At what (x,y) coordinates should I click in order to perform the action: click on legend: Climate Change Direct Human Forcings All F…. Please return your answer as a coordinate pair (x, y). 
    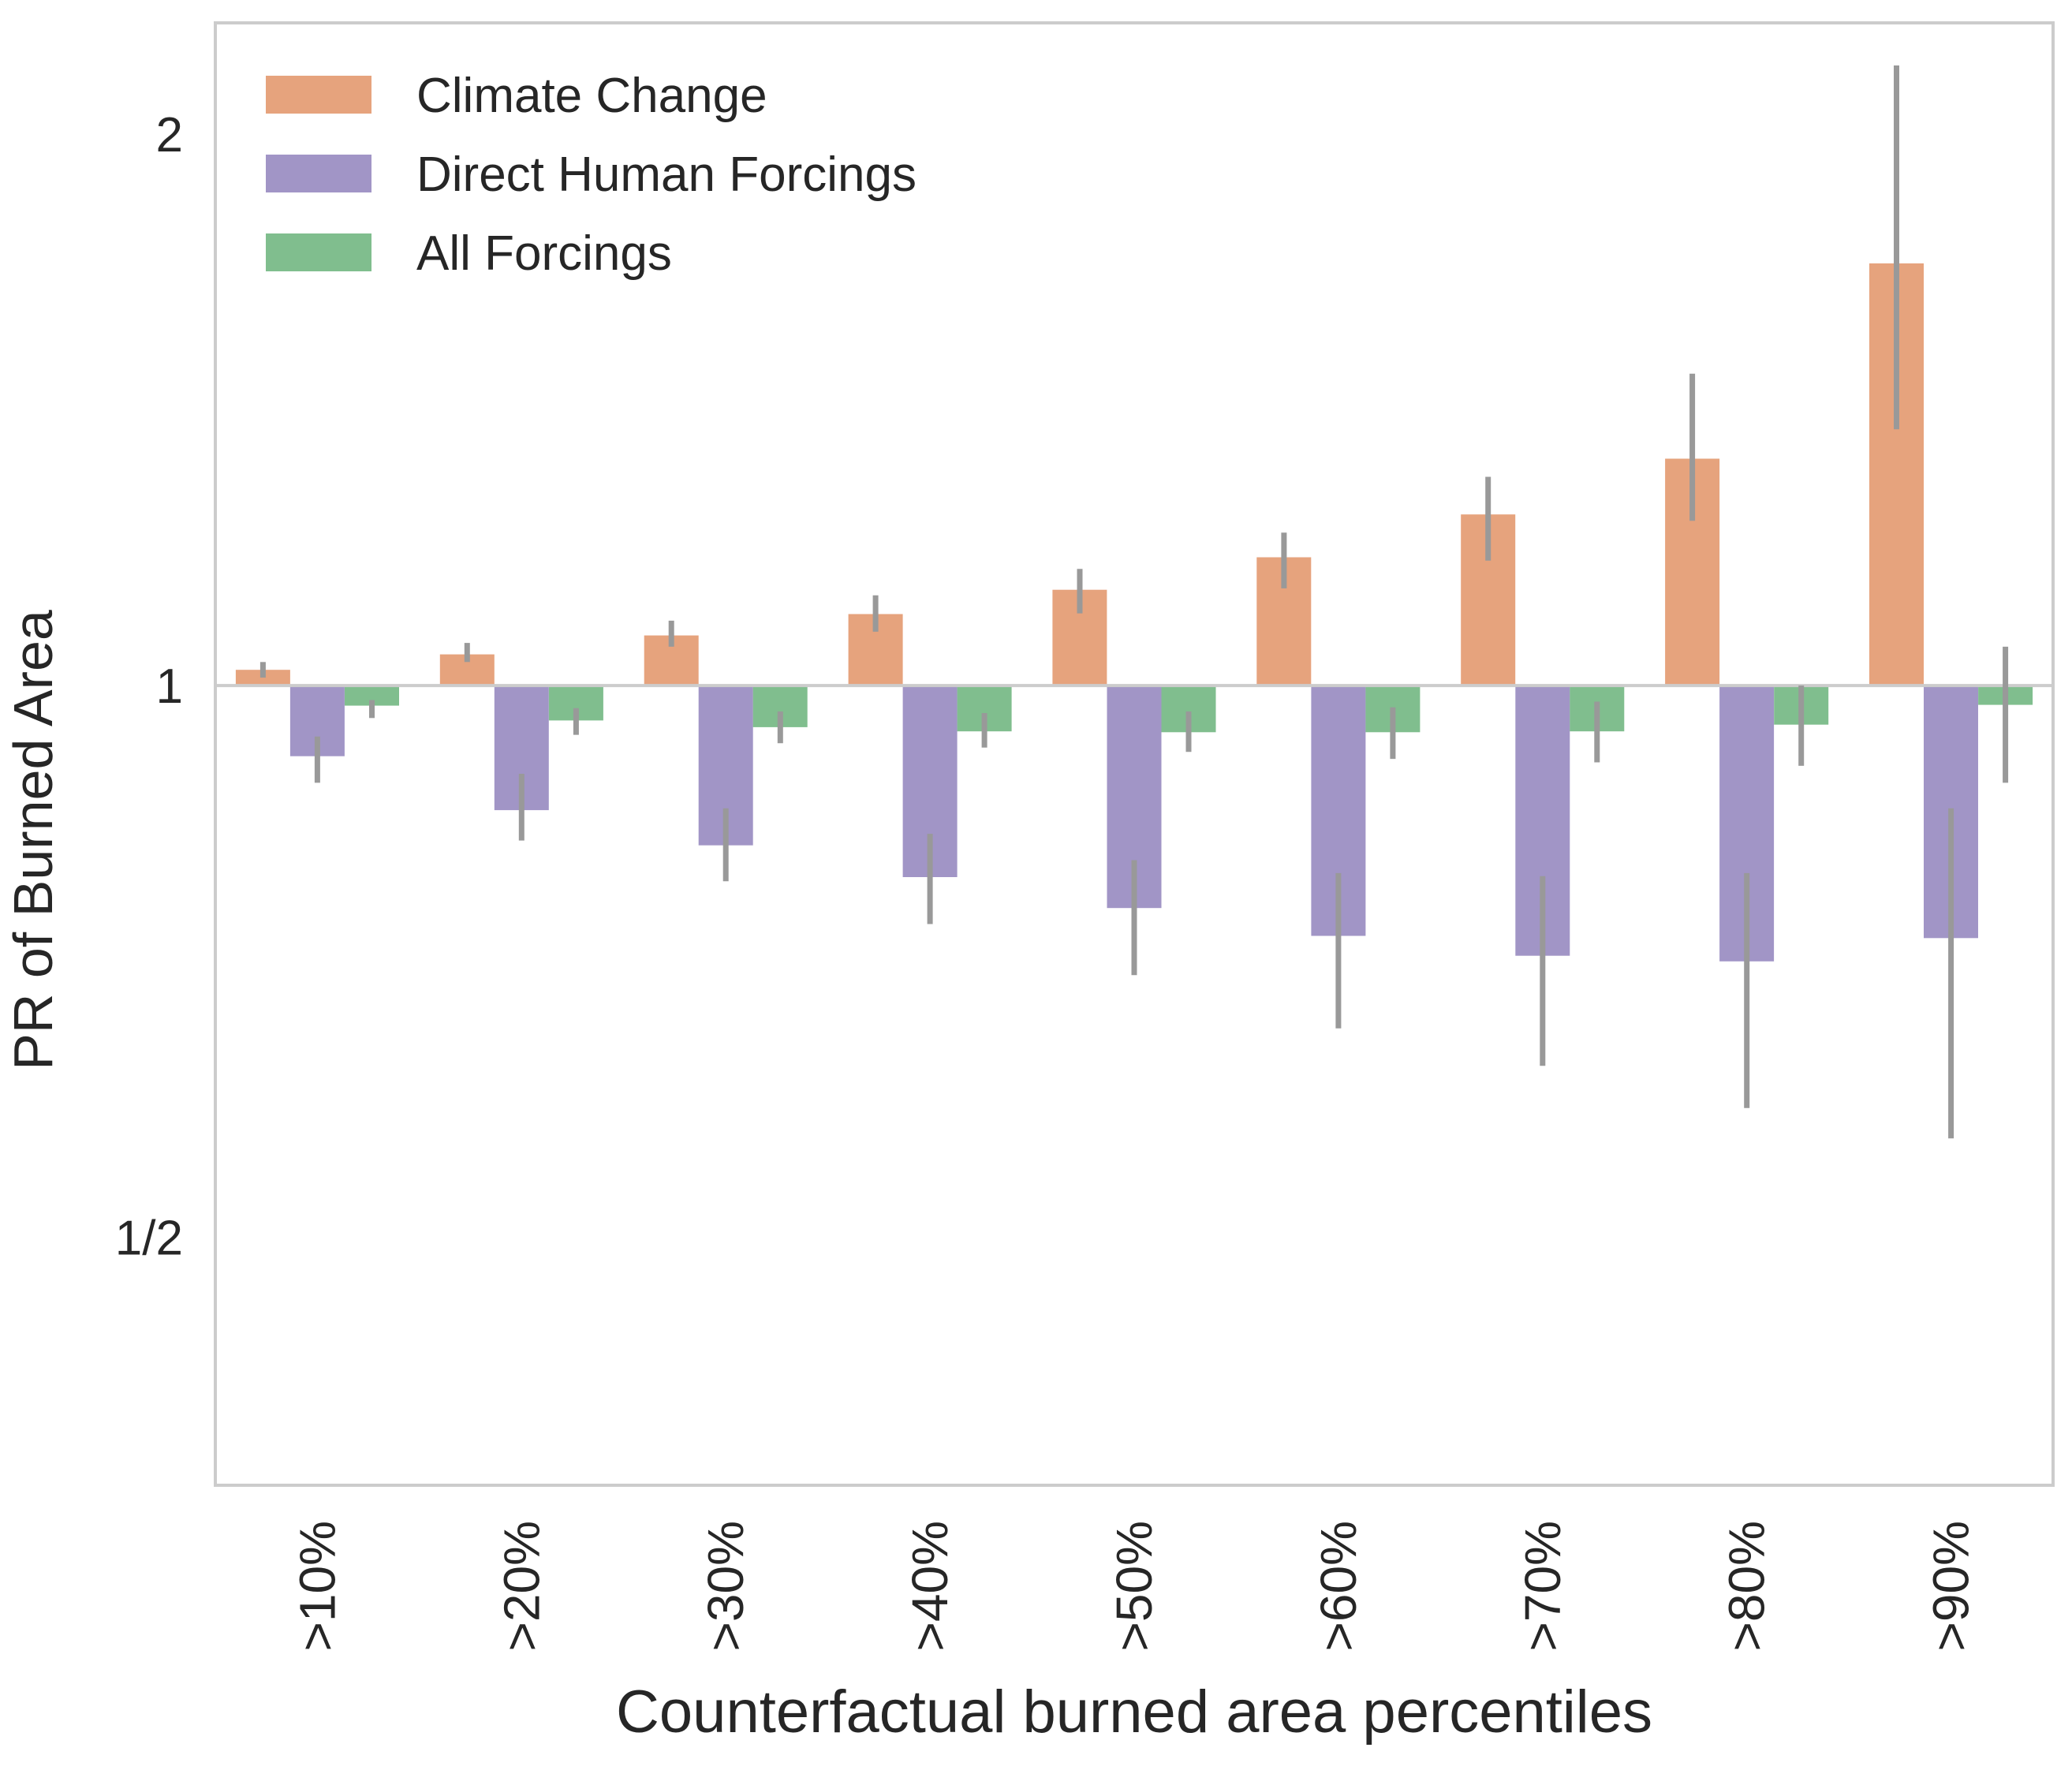
    Looking at the image, I should click on (591, 175).